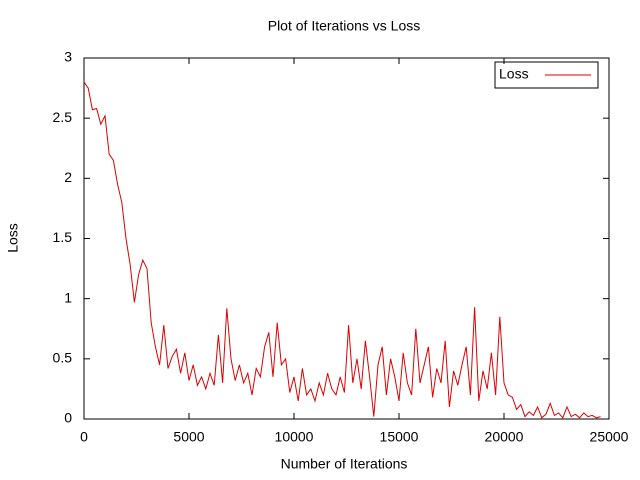 The image size is (640, 480). Describe the element at coordinates (63, 117) in the screenshot. I see `y-tick-label: 2.5` at that location.